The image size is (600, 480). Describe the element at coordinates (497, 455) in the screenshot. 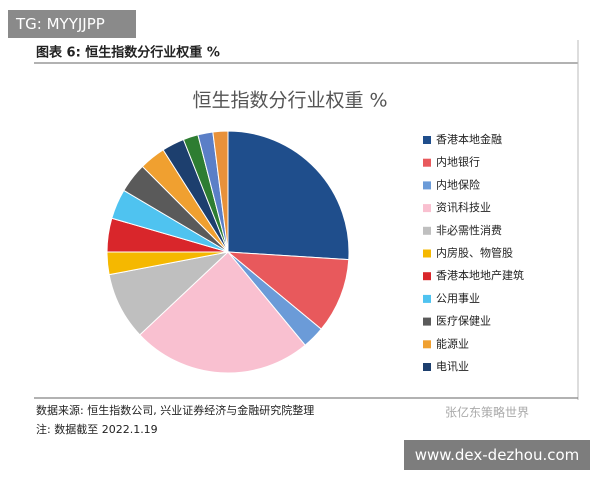

I see `site-watermark: www.dex-dezhou.com` at that location.